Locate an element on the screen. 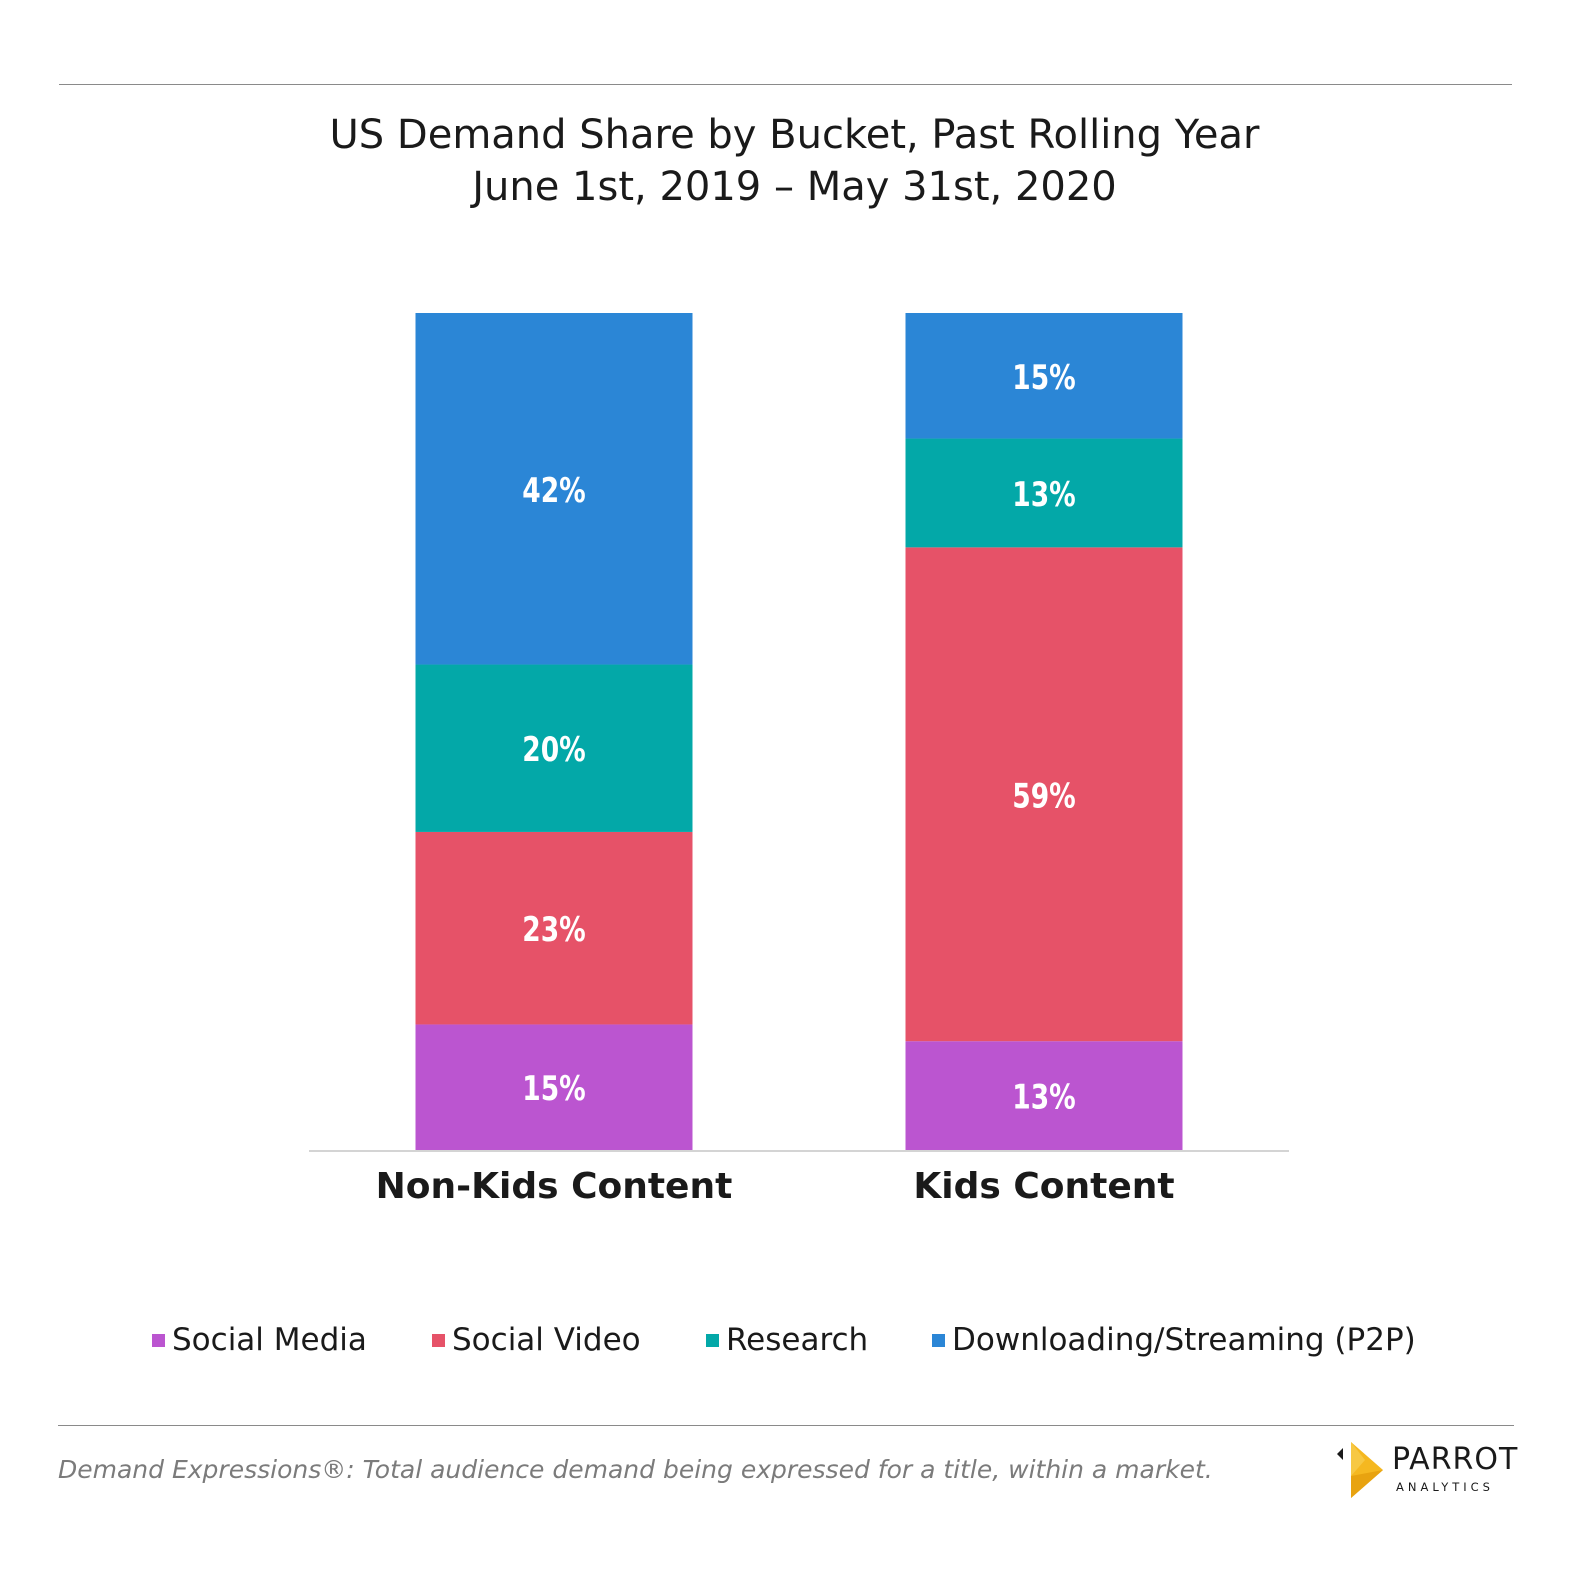 This screenshot has height=1569, width=1589. legend-item: Research is located at coordinates (787, 1340).